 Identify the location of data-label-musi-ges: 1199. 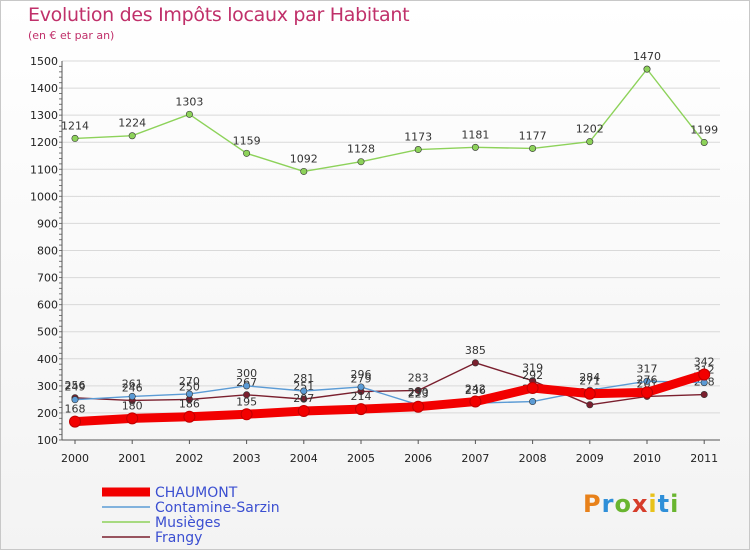
(704, 129).